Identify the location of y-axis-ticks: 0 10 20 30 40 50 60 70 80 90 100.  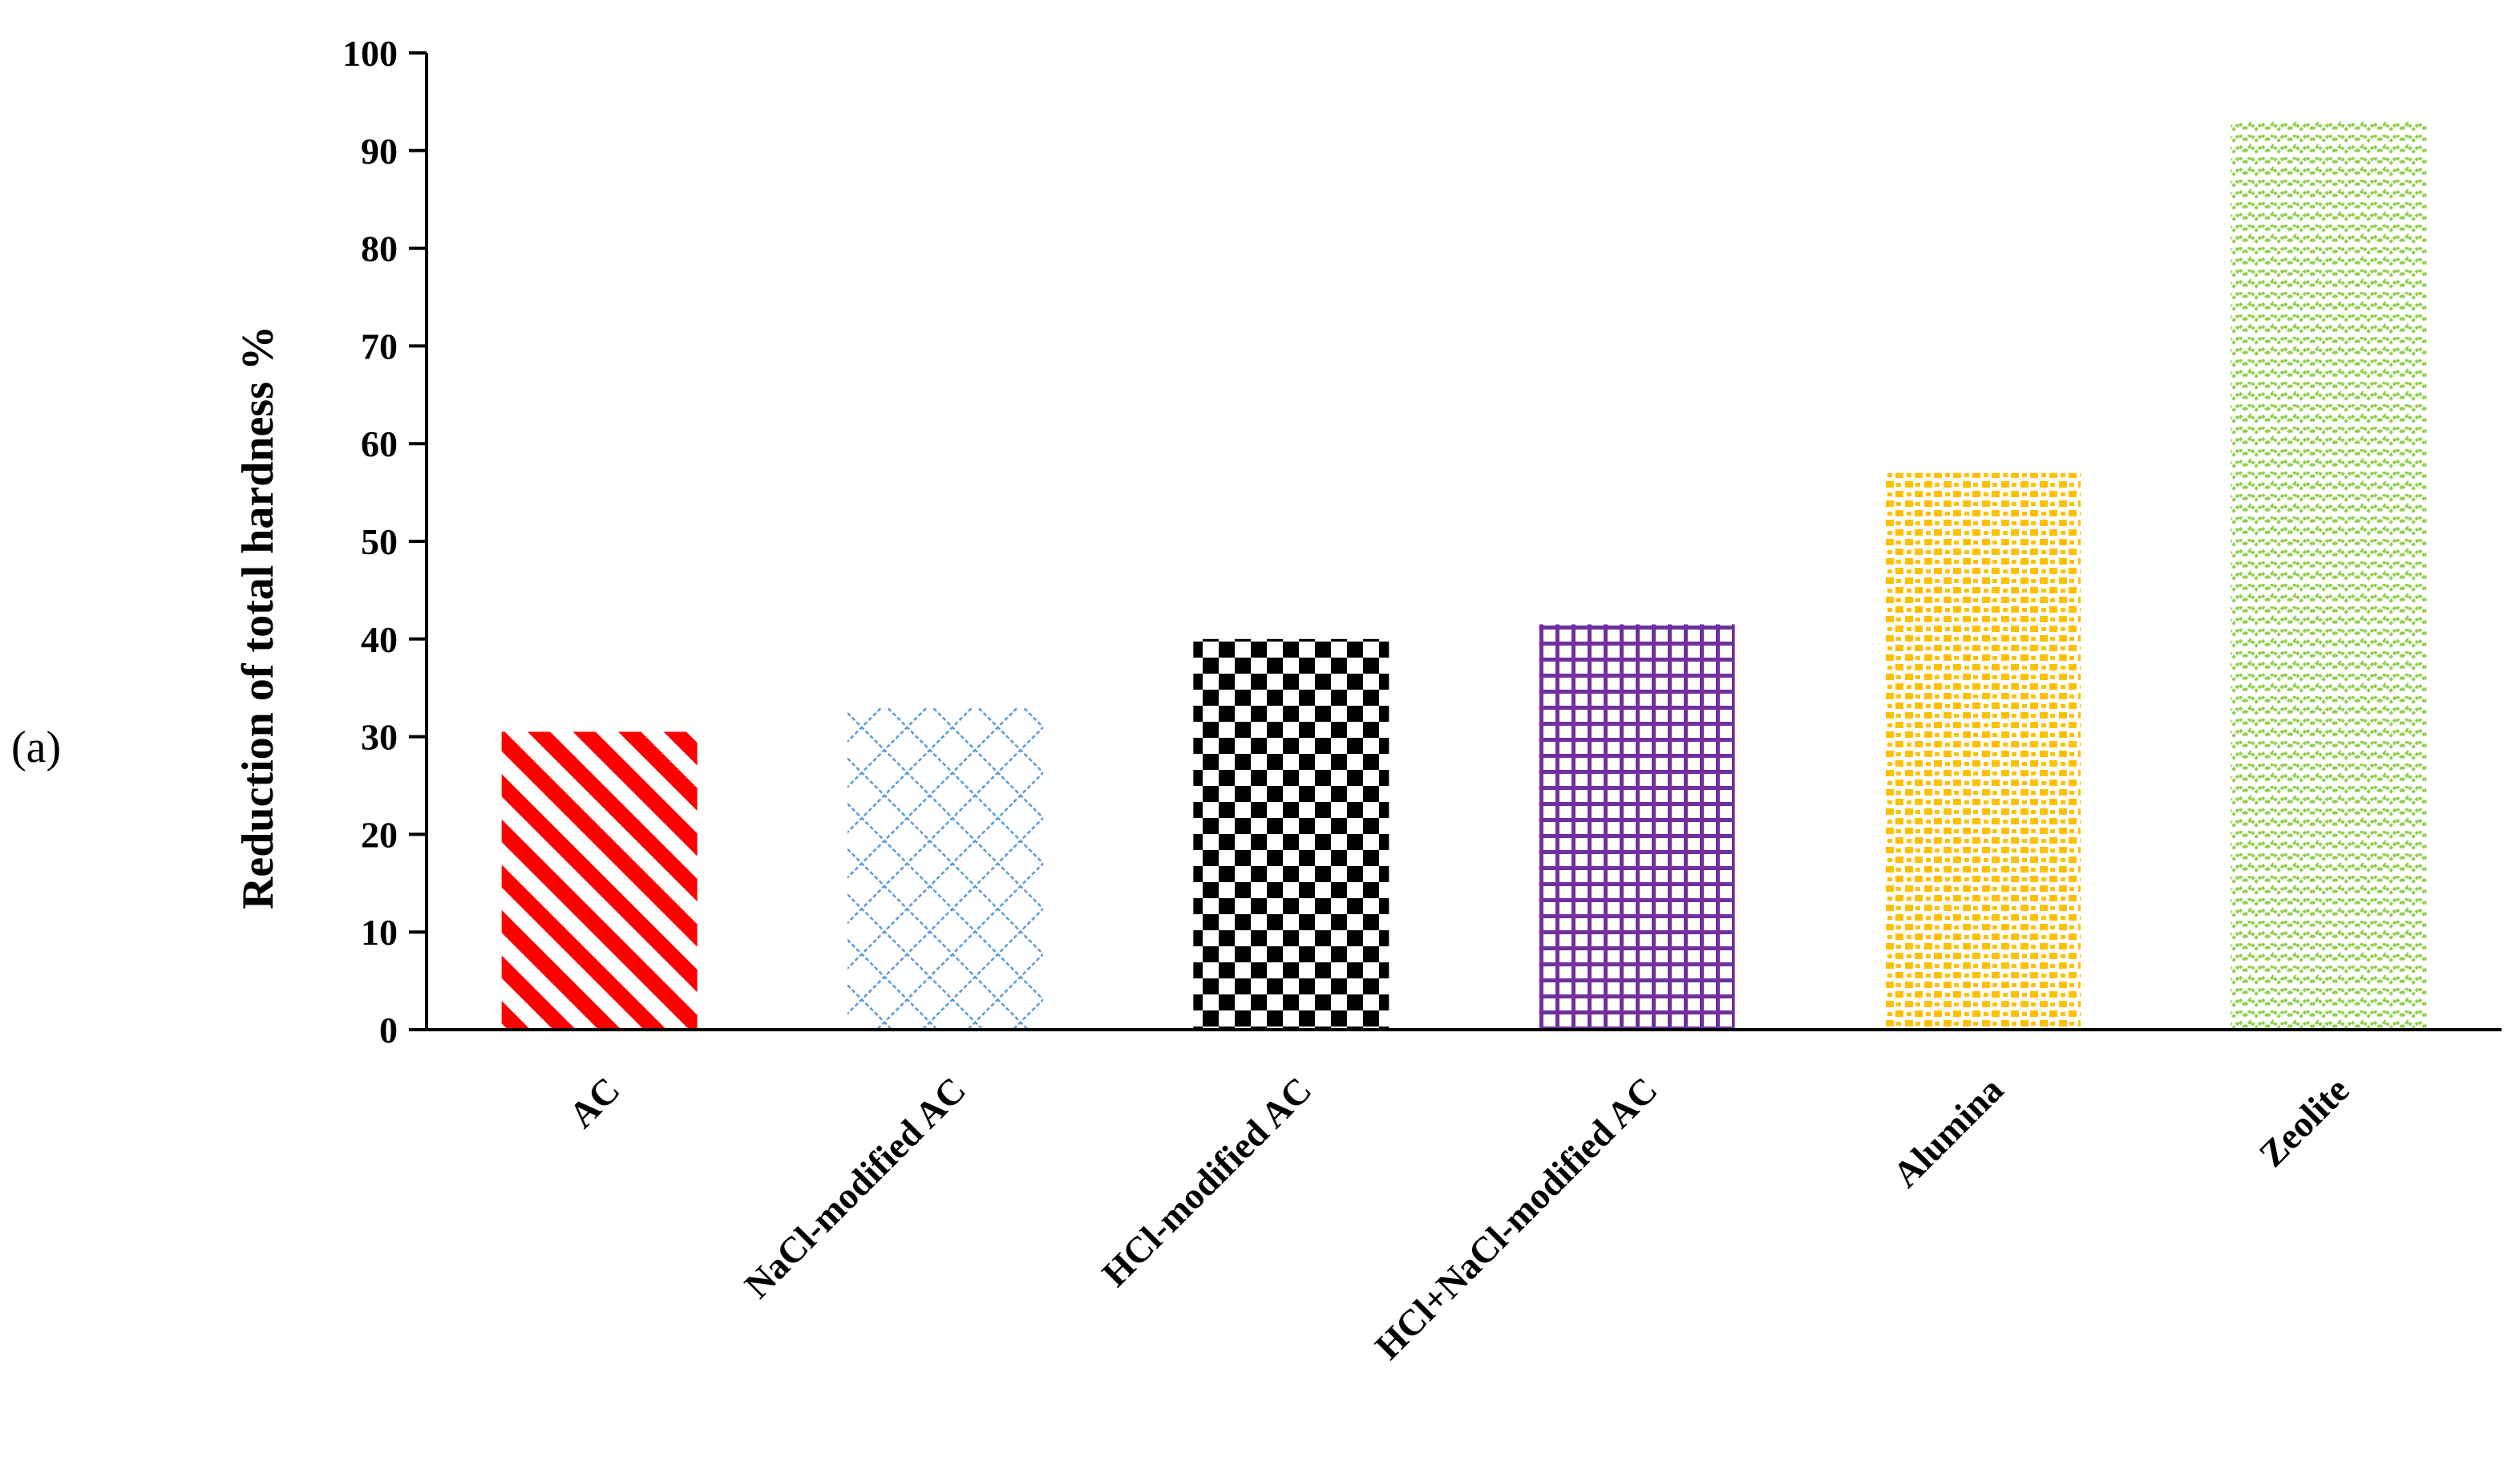
(384, 542).